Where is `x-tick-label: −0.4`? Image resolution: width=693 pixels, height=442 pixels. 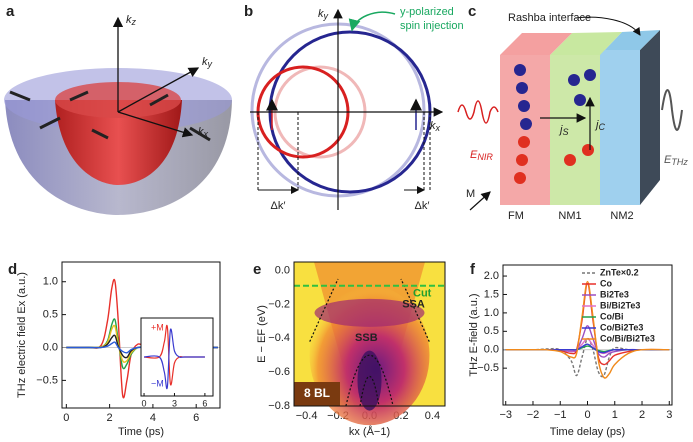 x-tick-label: −0.4 is located at coordinates (307, 416).